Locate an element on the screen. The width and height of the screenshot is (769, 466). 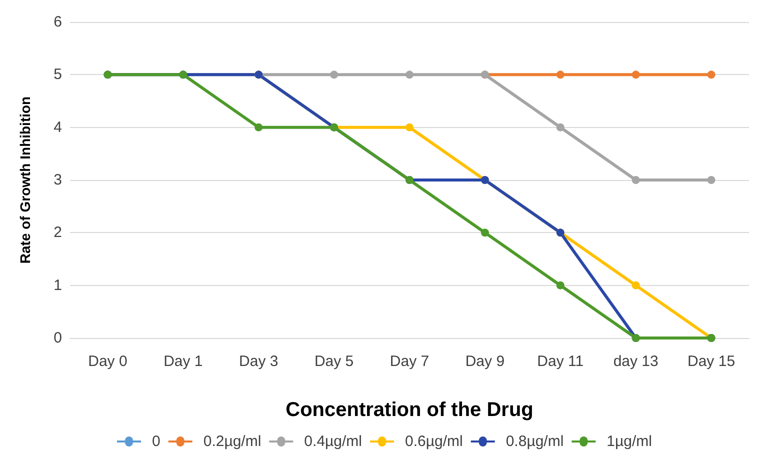
x-axis-title: Concentration of the Drug is located at coordinates (410, 410).